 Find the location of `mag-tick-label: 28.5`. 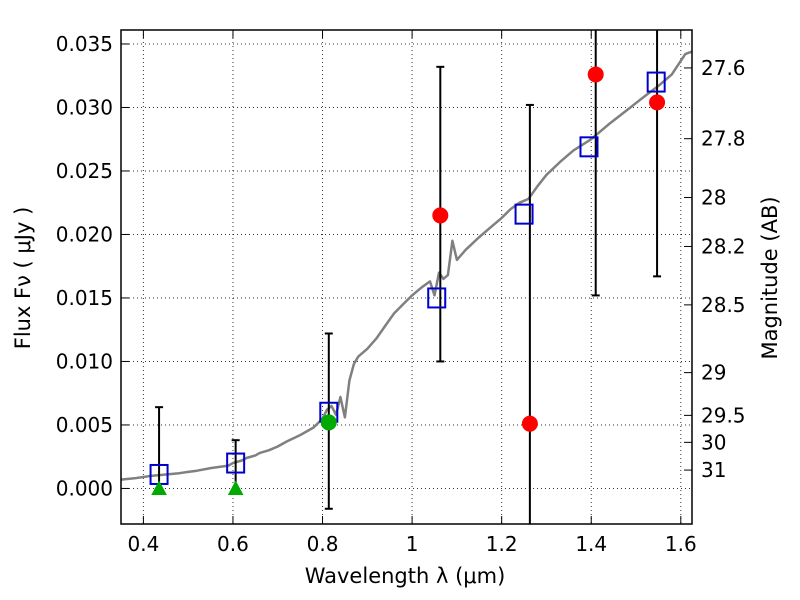

mag-tick-label: 28.5 is located at coordinates (723, 305).